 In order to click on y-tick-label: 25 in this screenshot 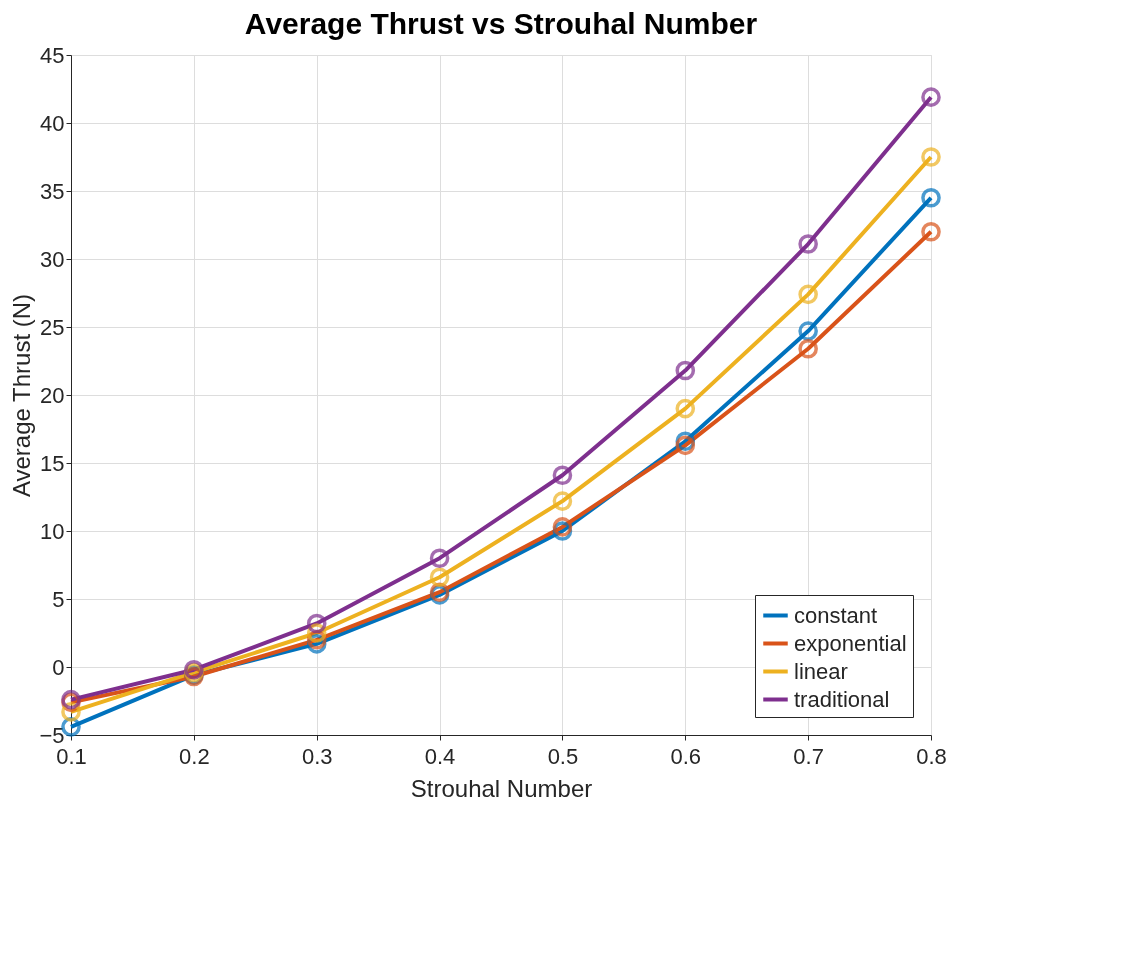, I will do `click(52, 327)`.